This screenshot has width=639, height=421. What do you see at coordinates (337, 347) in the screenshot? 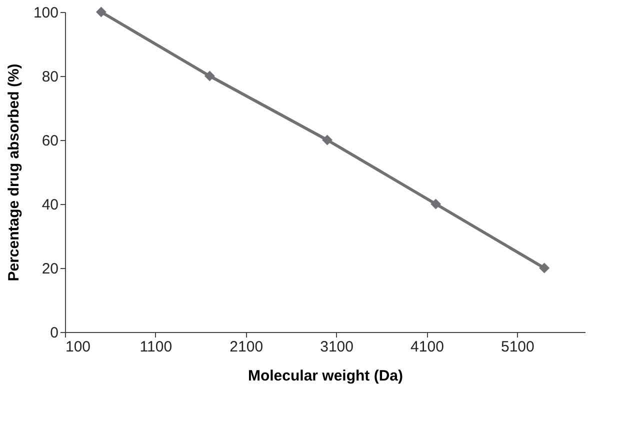
I see `x-tick-label: 3100` at bounding box center [337, 347].